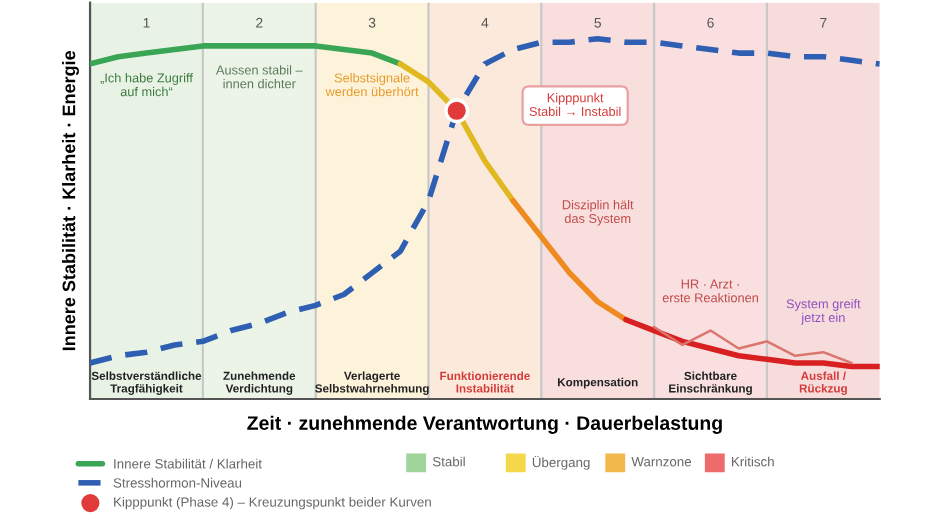 This screenshot has height=532, width=948. What do you see at coordinates (484, 424) in the screenshot?
I see `x-axis-title: Zeit · zunehmende Verantwortung · Dauerbelastung` at bounding box center [484, 424].